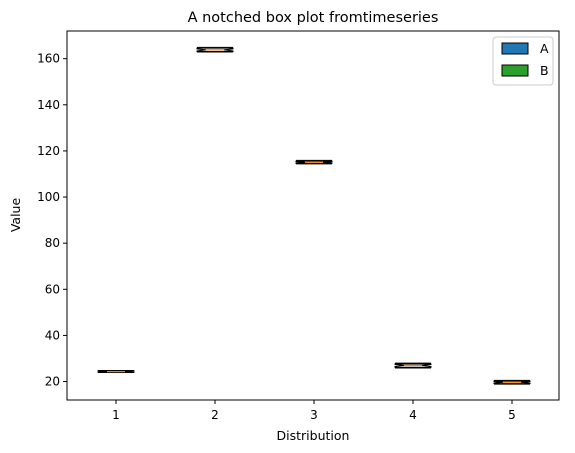 This screenshot has width=575, height=453. I want to click on x-tick-label: 2, so click(215, 415).